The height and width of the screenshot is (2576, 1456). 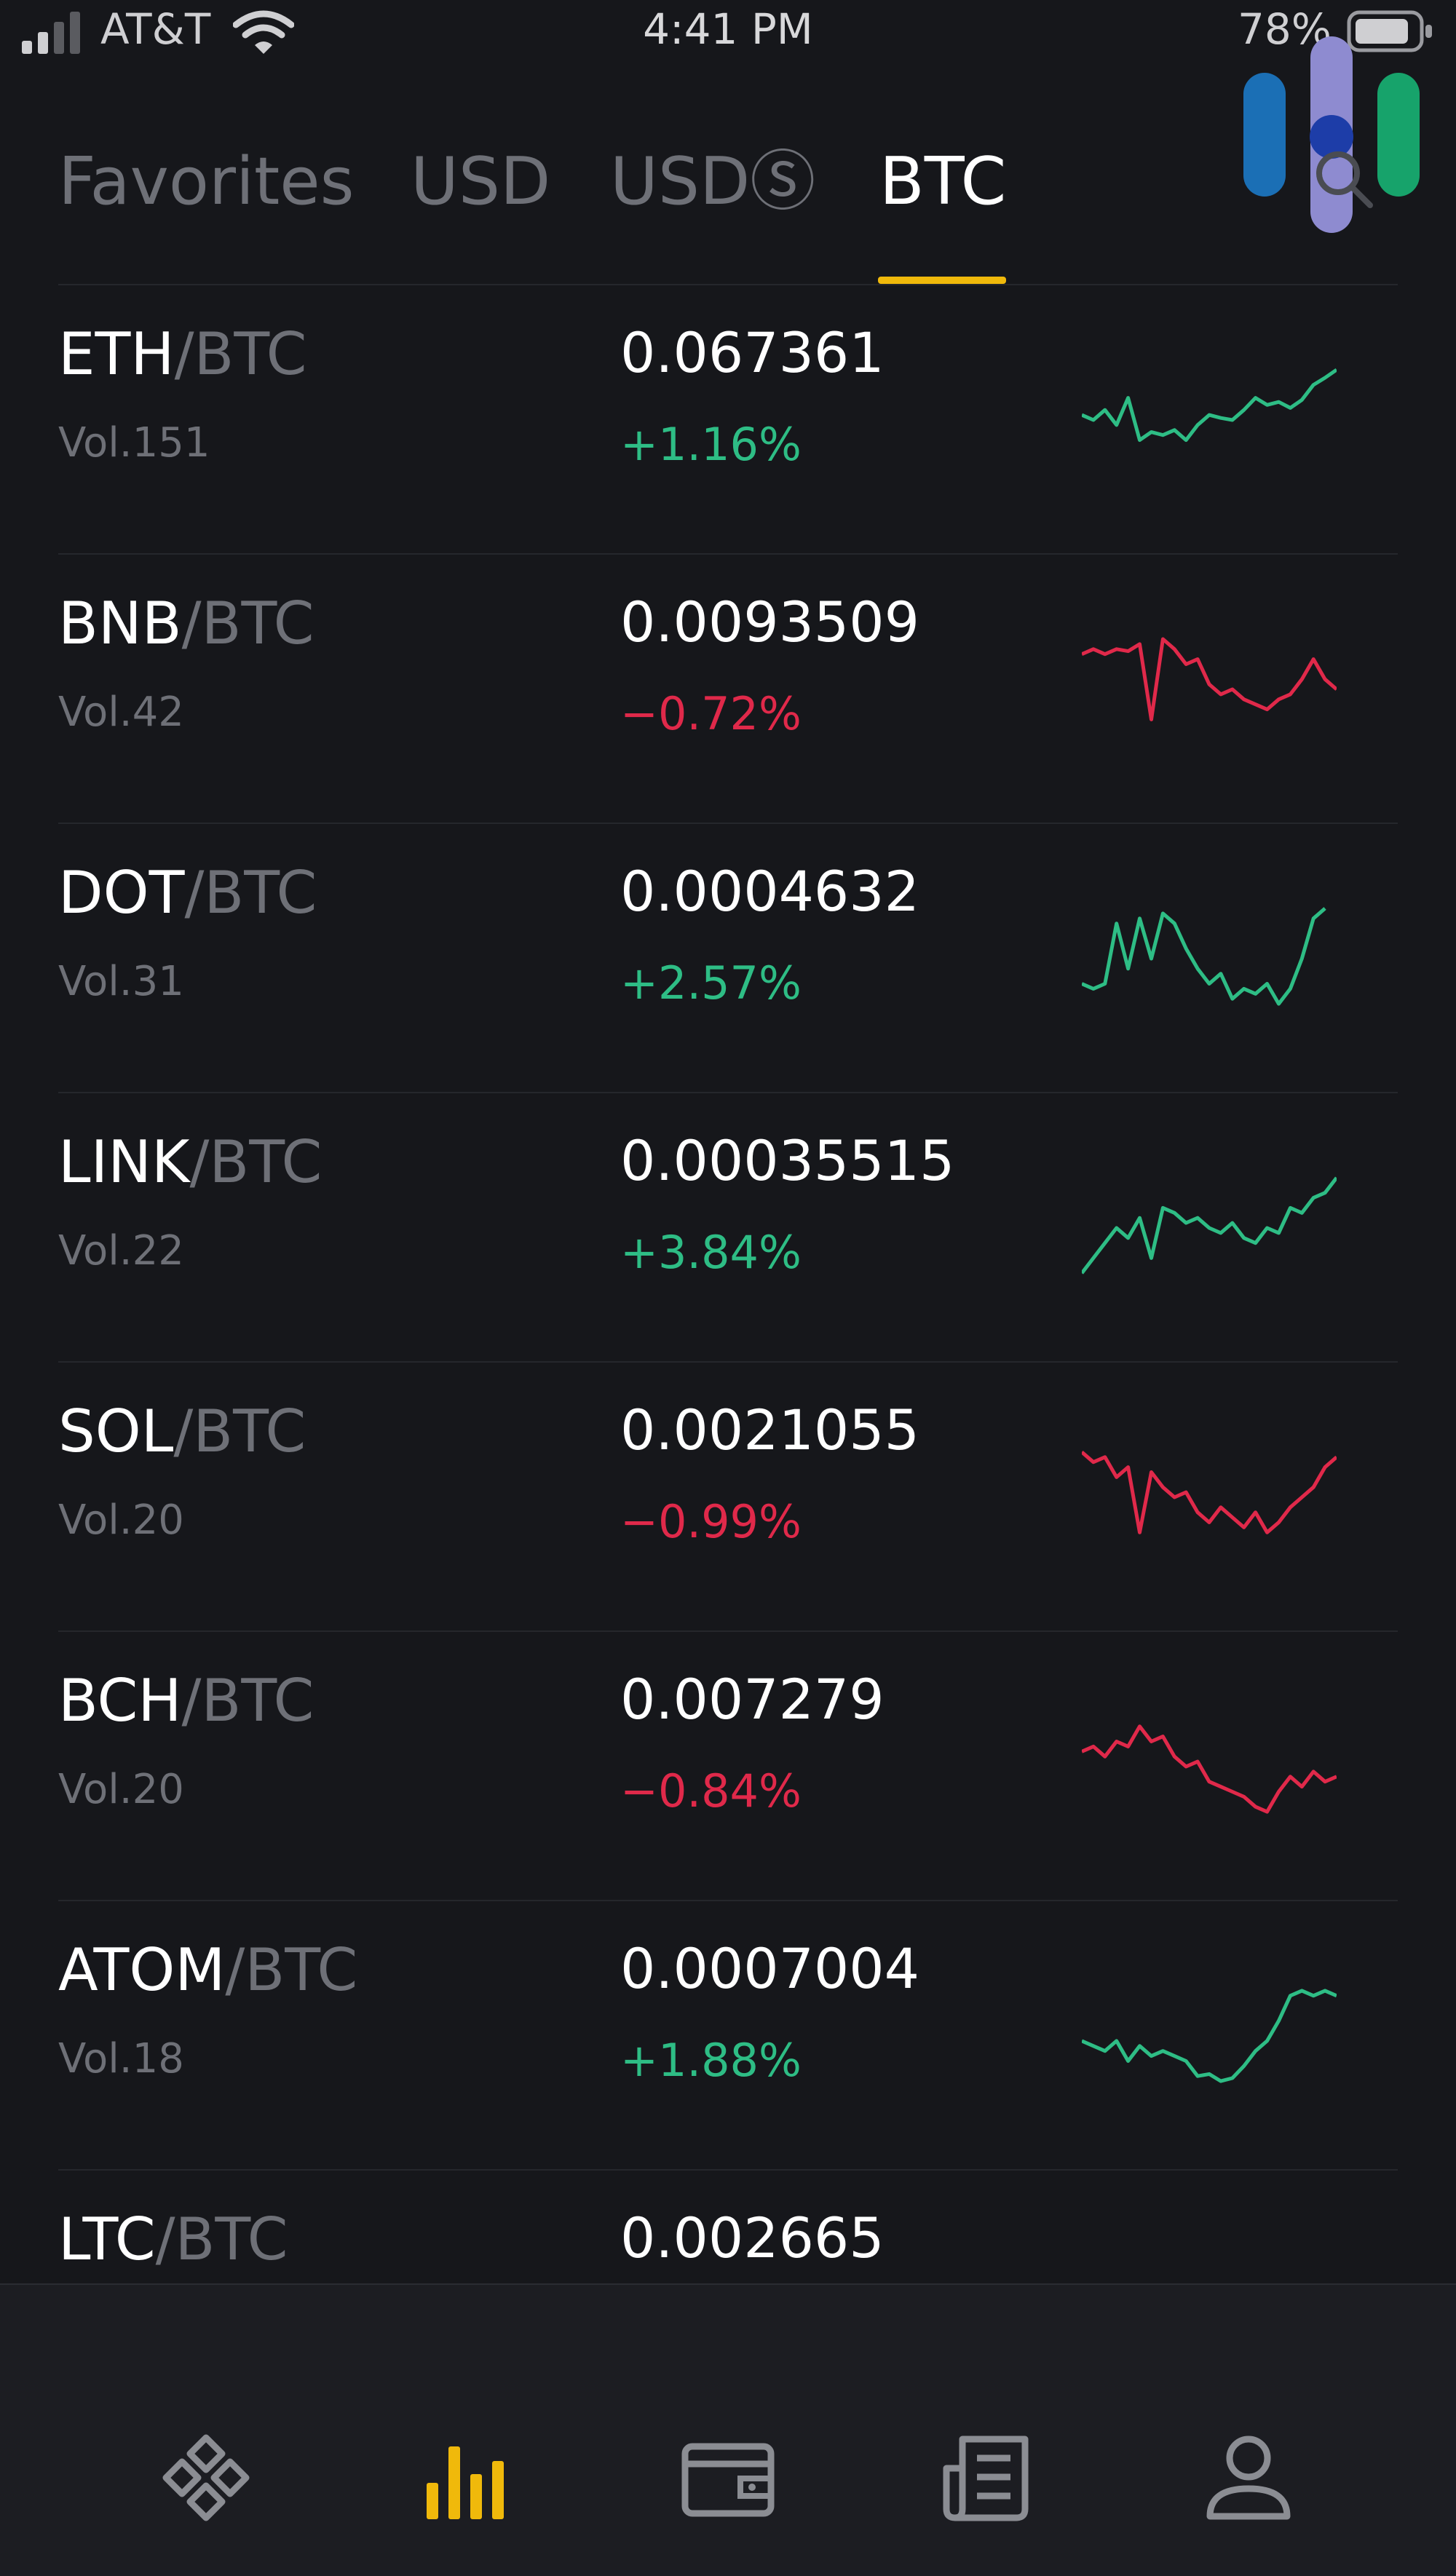 I want to click on nav-markets, so click(x=468, y=2477).